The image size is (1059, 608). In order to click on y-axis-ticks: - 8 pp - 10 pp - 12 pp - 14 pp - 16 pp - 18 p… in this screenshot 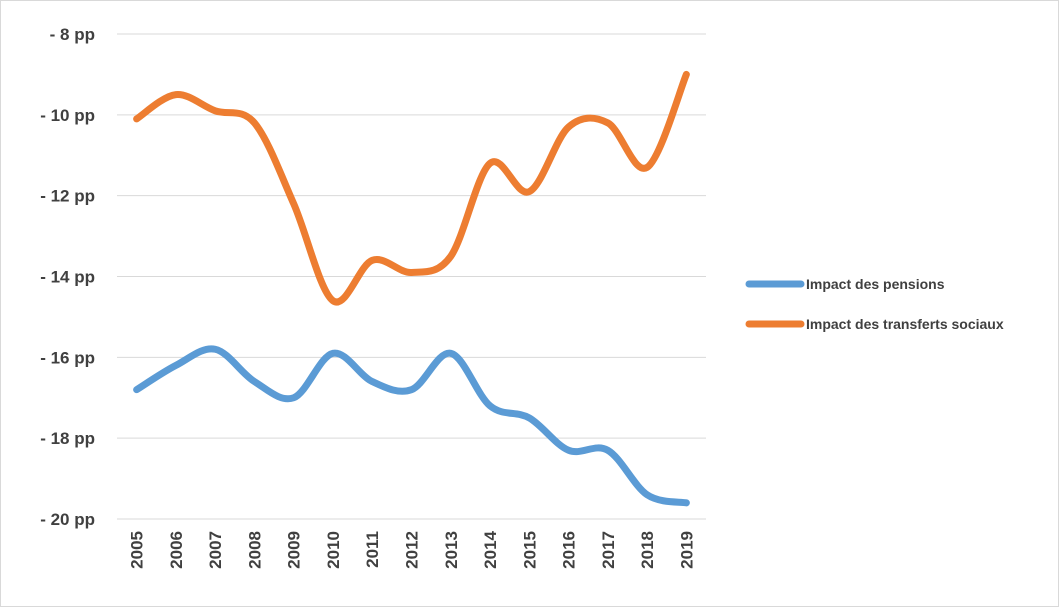, I will do `click(67, 277)`.